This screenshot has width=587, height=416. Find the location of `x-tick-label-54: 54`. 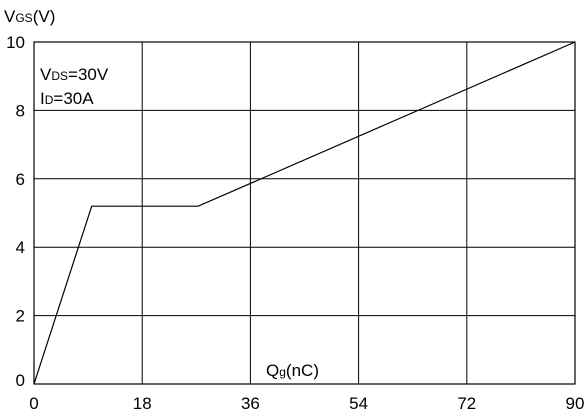

x-tick-label-54: 54 is located at coordinates (358, 403).